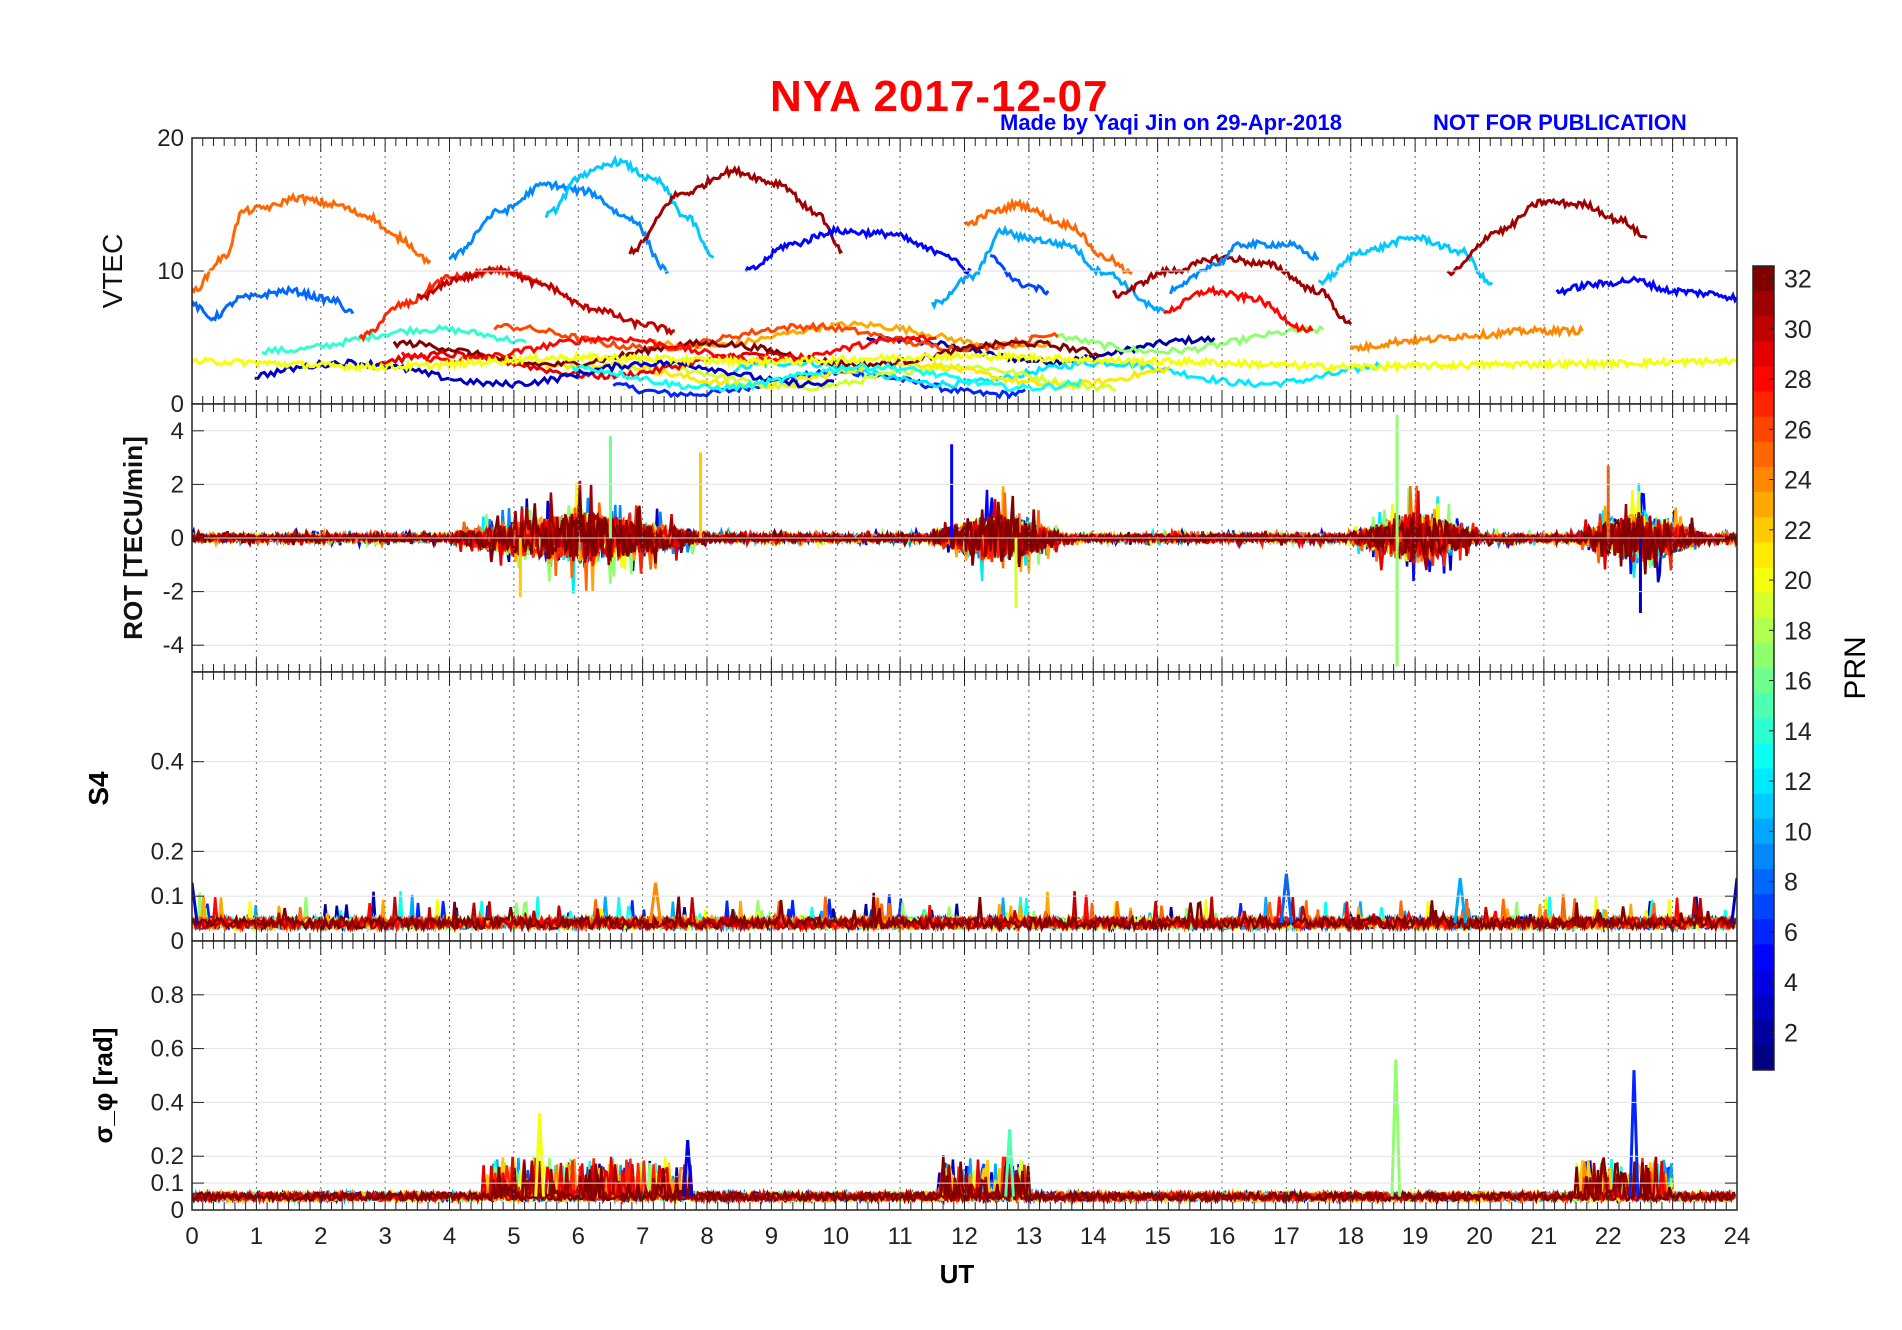 The height and width of the screenshot is (1330, 1902). Describe the element at coordinates (964, 913) in the screenshot. I see `s4-series-line` at that location.